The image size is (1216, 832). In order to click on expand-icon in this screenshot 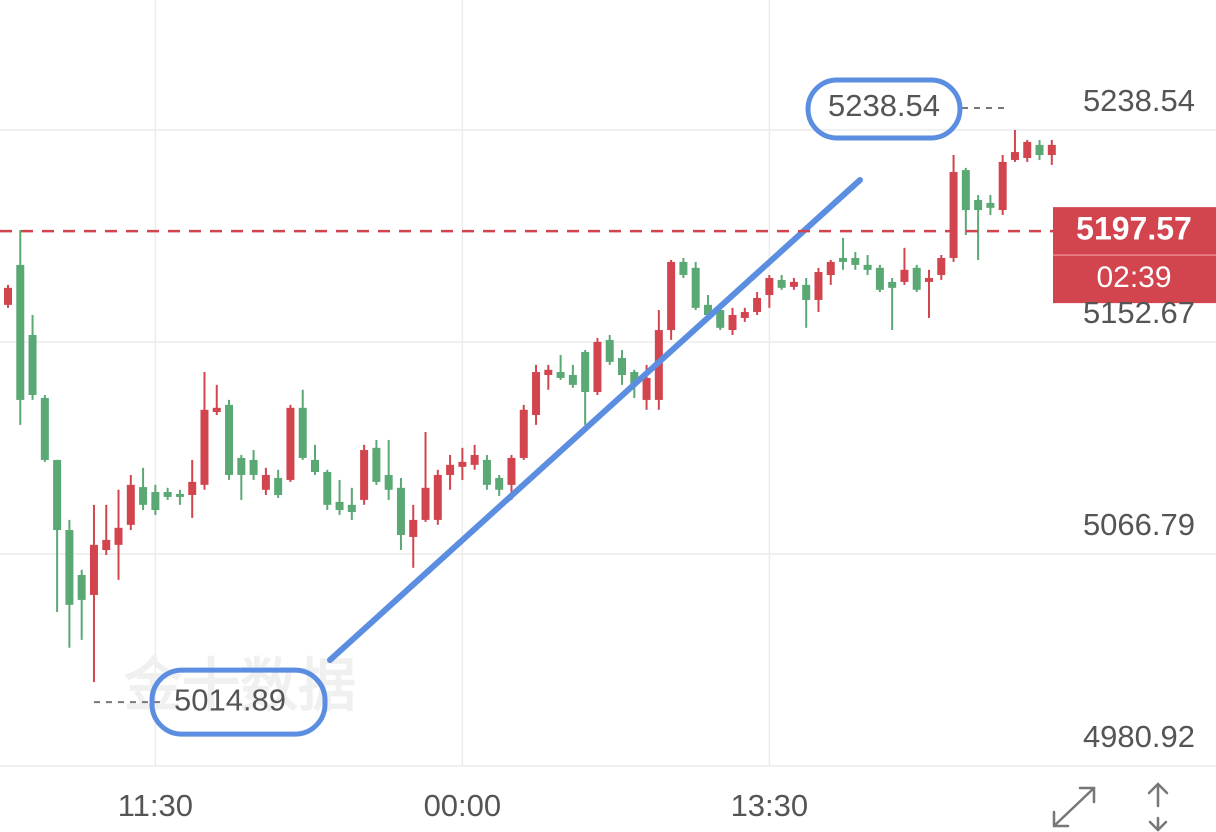, I will do `click(1074, 807)`.